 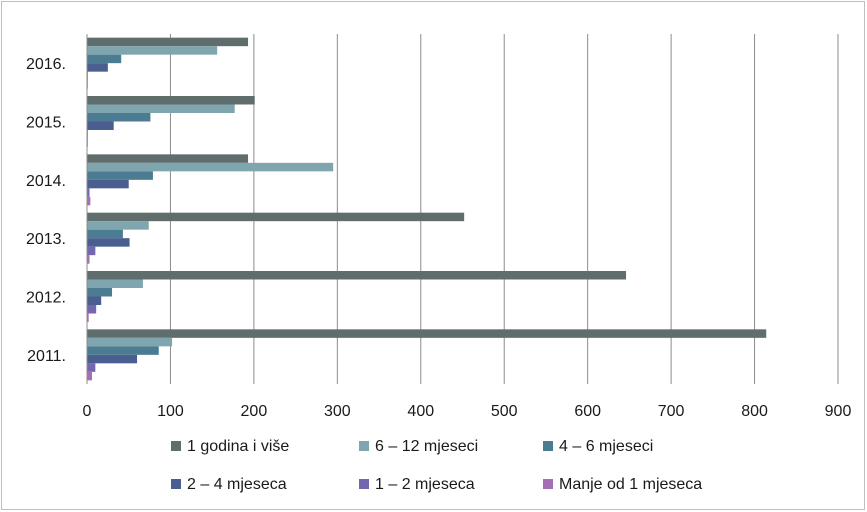 I want to click on x-tick-label: 500, so click(x=504, y=411).